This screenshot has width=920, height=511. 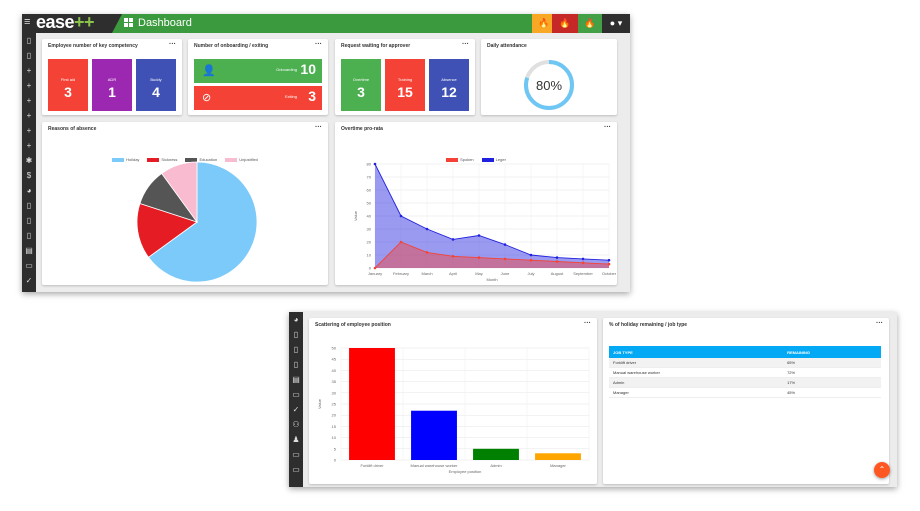 What do you see at coordinates (832, 352) in the screenshot?
I see `column-header-remaining: REMAINING` at bounding box center [832, 352].